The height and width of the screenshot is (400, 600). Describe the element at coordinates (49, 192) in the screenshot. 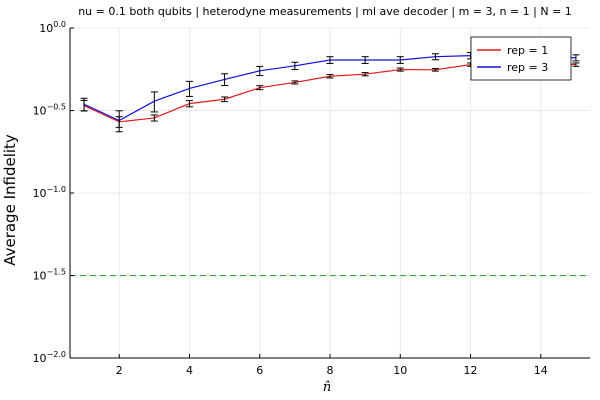

I see `y-tick-label: 10−1.0` at that location.